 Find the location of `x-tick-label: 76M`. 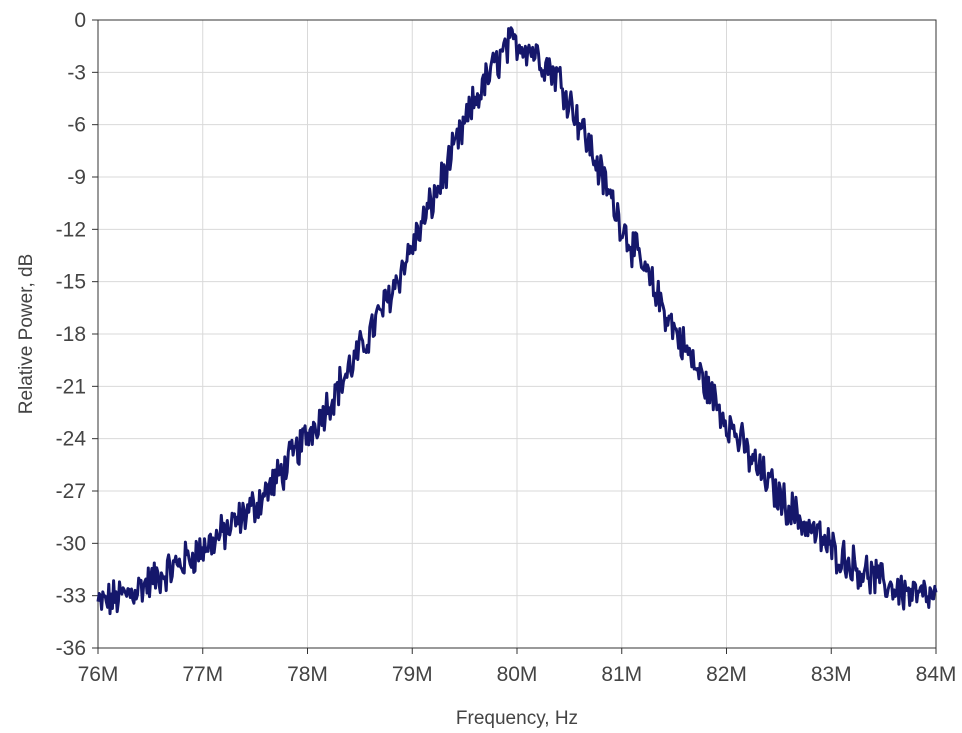

x-tick-label: 76M is located at coordinates (98, 674).